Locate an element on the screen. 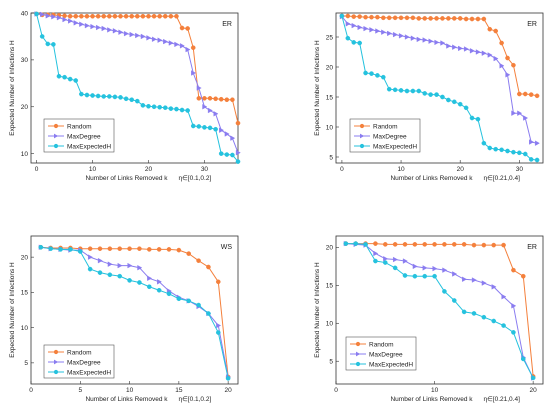 This screenshot has height=416, width=550. legend-label: MaxExpectedH is located at coordinates (391, 364).